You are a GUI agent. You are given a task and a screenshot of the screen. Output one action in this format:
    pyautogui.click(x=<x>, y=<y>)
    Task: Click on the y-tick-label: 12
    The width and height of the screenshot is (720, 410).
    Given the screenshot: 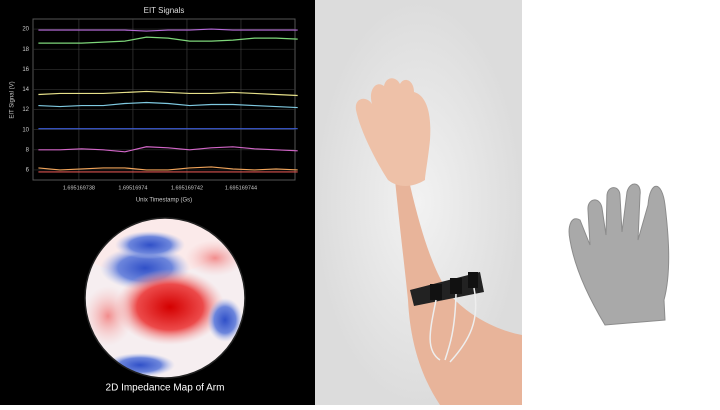 What is the action you would take?
    pyautogui.click(x=25, y=110)
    